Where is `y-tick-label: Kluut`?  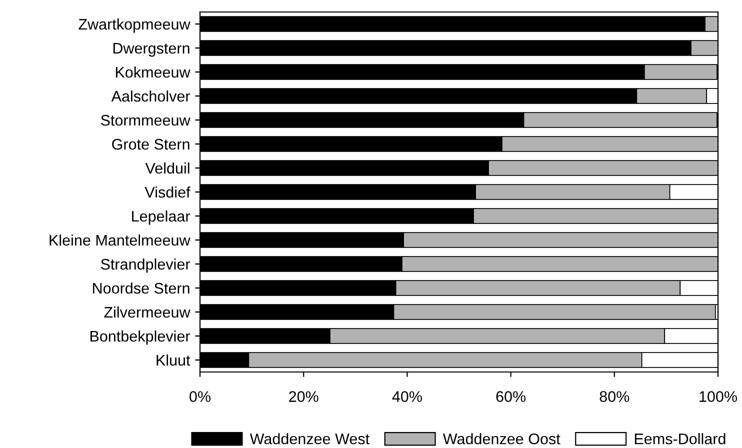 y-tick-label: Kluut is located at coordinates (173, 360).